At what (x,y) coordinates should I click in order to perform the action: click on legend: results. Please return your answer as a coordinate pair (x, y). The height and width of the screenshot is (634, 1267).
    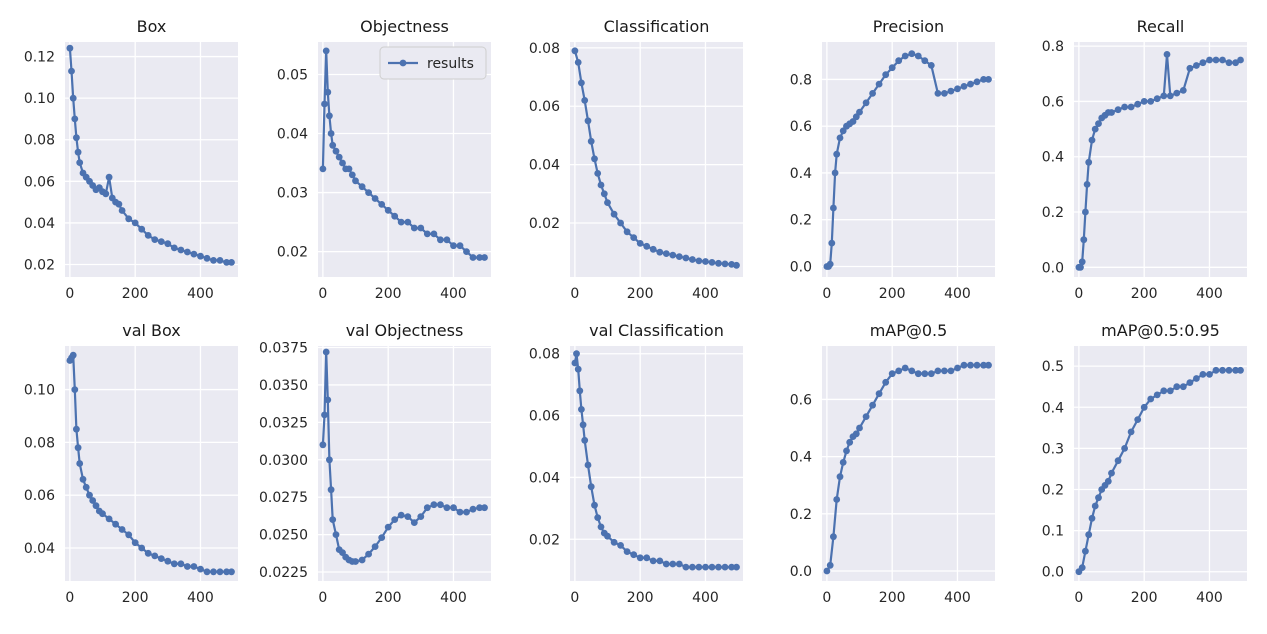
    Looking at the image, I should click on (433, 63).